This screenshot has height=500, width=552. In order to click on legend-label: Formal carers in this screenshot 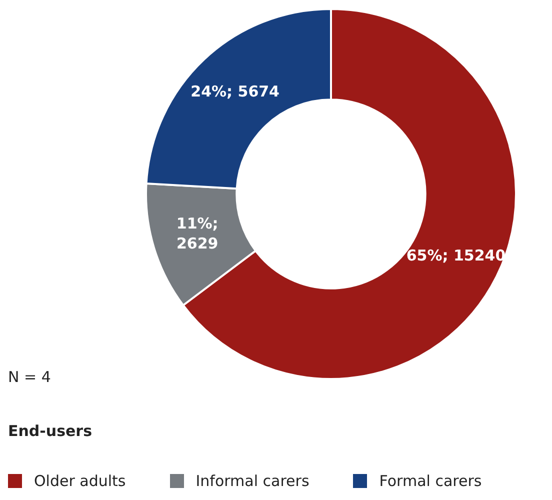, I will do `click(430, 481)`.